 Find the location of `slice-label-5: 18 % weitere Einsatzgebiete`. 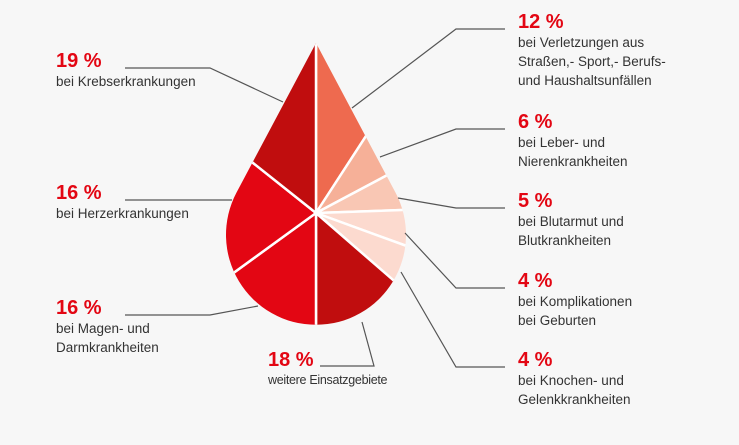

slice-label-5: 18 % weitere Einsatzgebiete is located at coordinates (328, 368).